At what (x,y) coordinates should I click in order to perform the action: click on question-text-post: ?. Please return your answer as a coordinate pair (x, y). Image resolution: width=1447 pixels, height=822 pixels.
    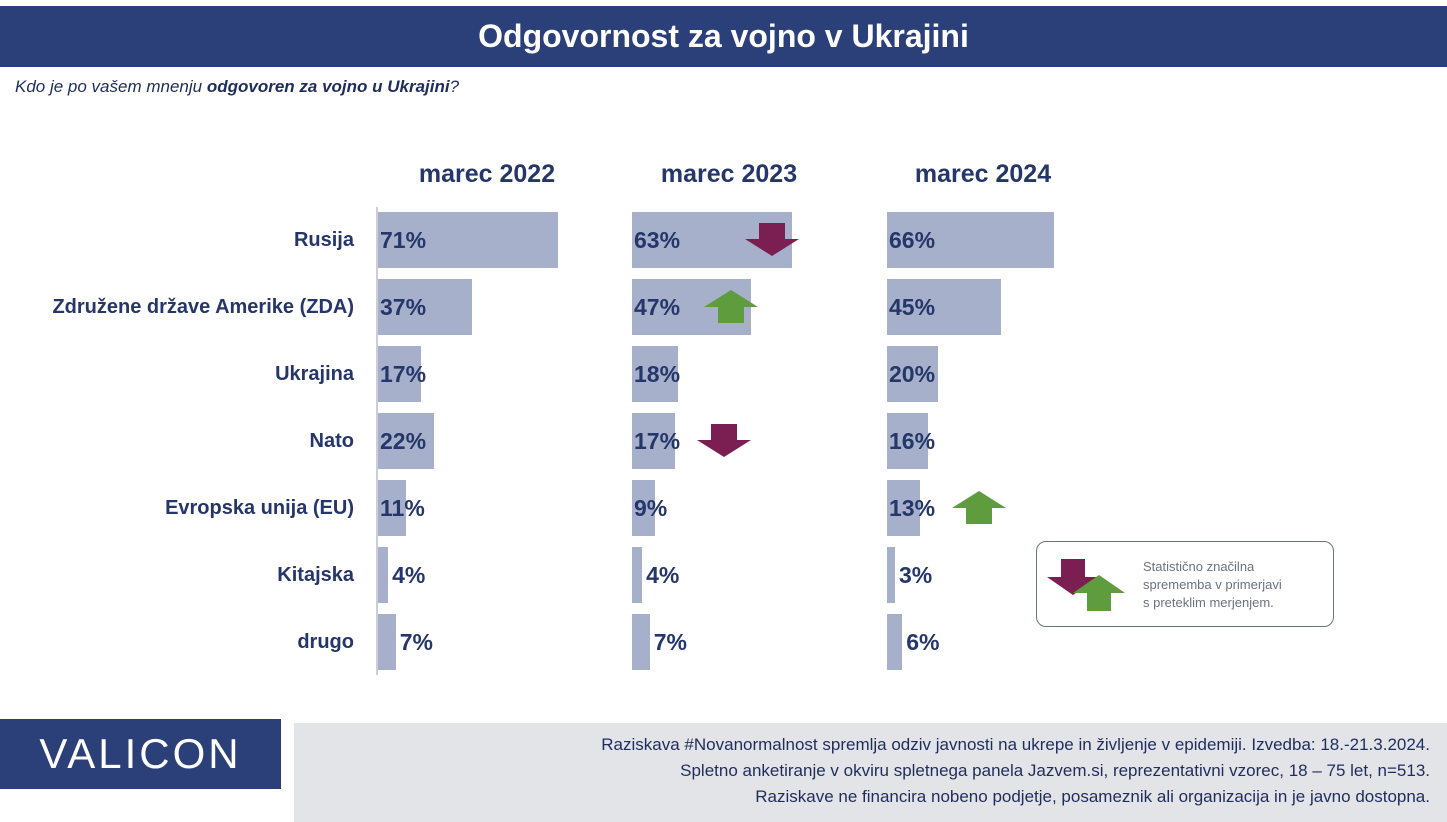
    Looking at the image, I should click on (454, 86).